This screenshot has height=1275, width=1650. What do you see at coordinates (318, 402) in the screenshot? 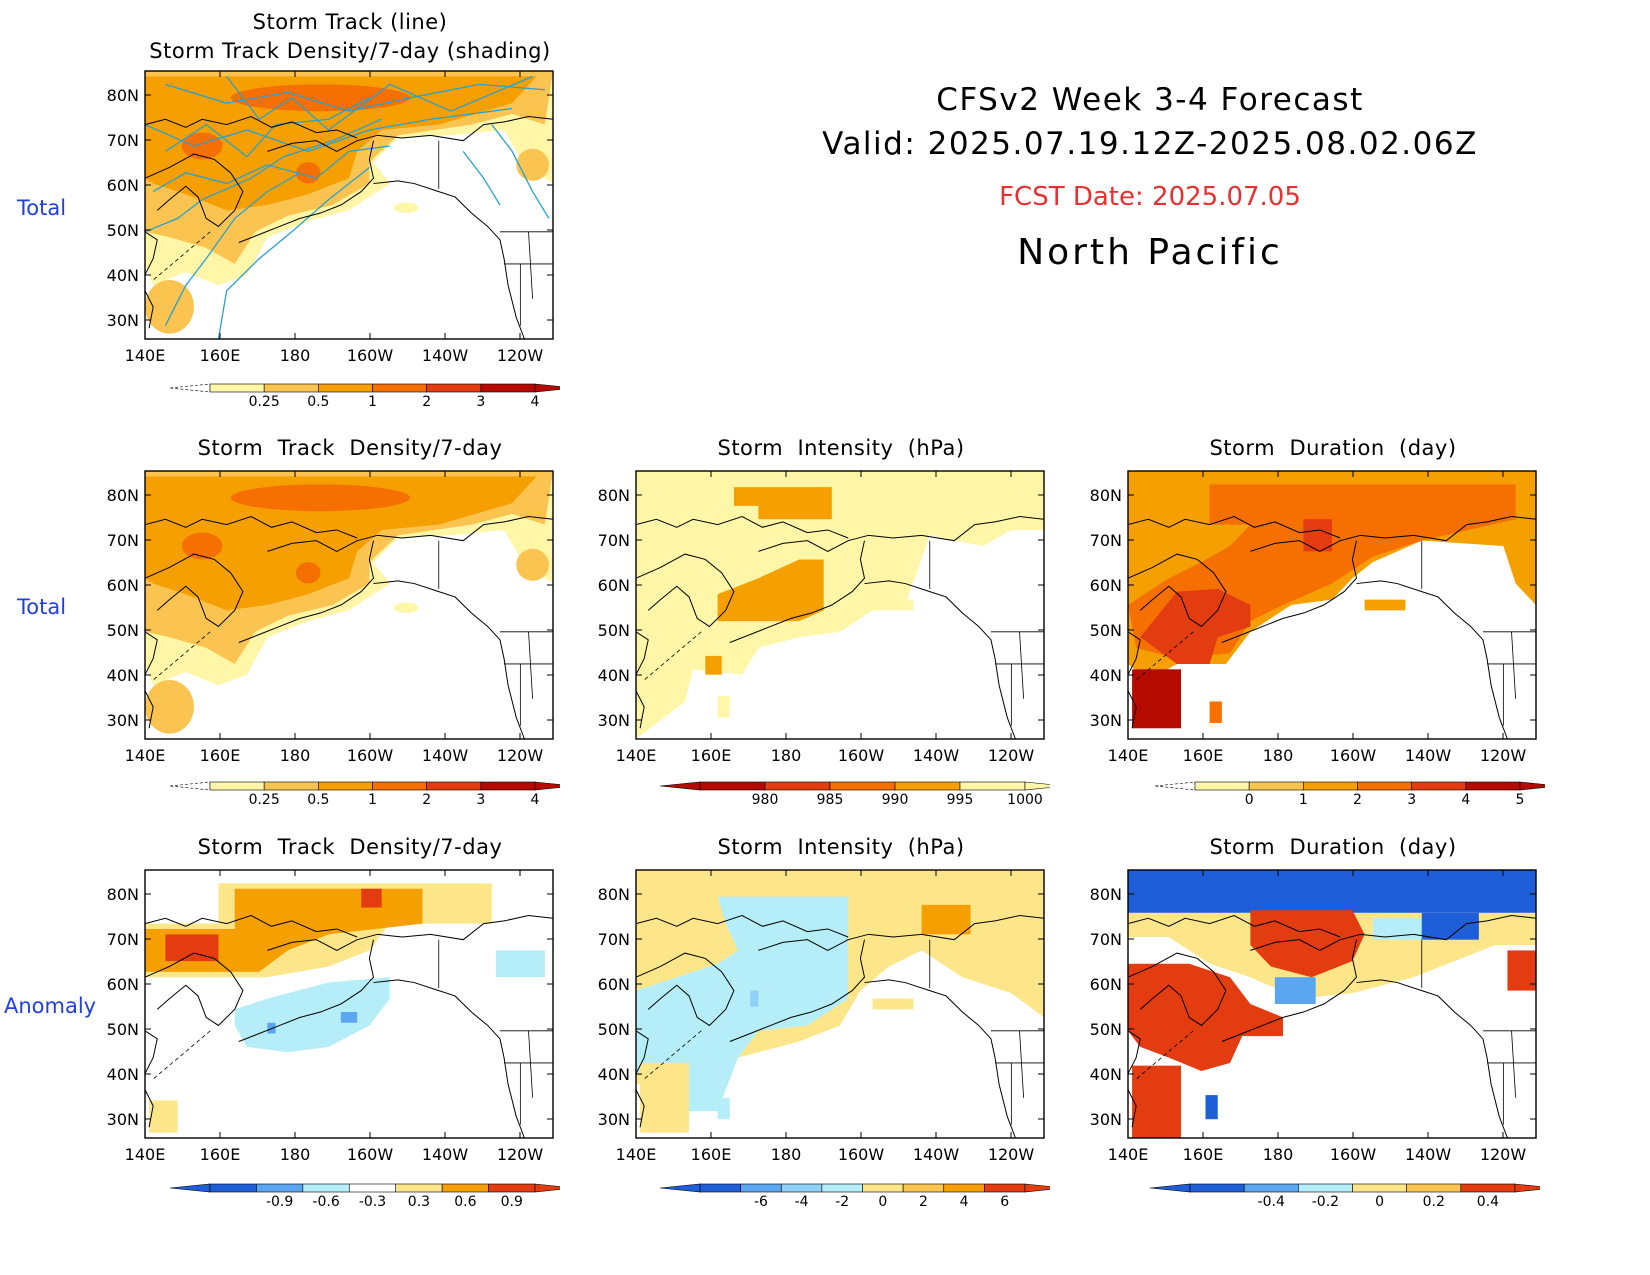
I see `colorbar-label: 0.5` at bounding box center [318, 402].